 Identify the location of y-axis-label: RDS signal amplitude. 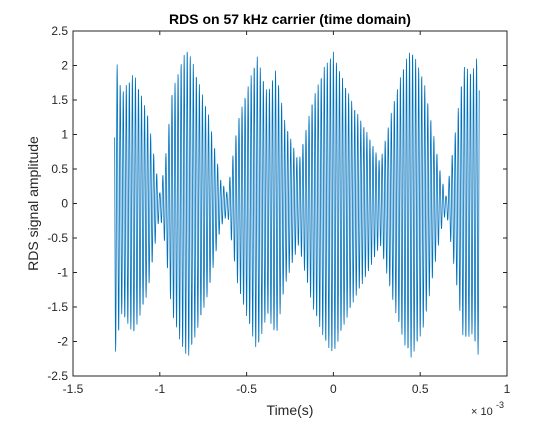
(33, 203).